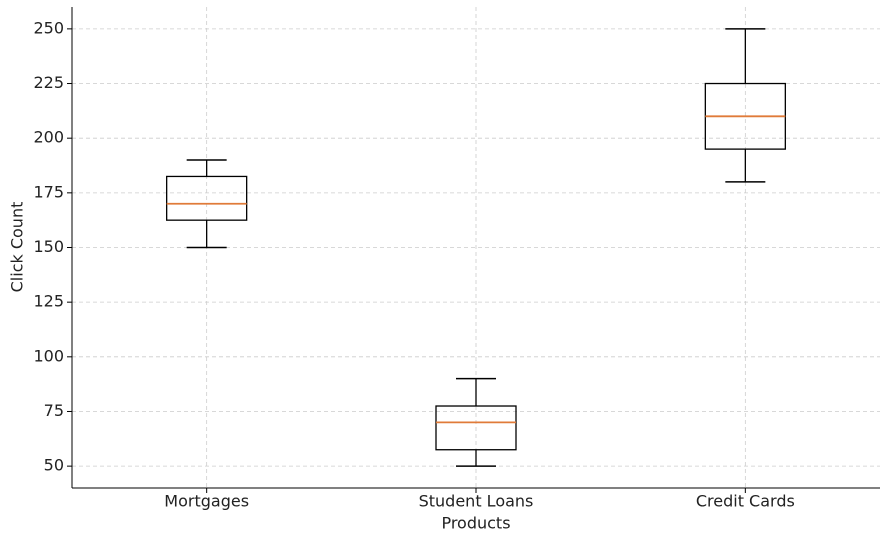 The height and width of the screenshot is (542, 887). Describe the element at coordinates (17, 247) in the screenshot. I see `y-axis-label: Click Count` at that location.